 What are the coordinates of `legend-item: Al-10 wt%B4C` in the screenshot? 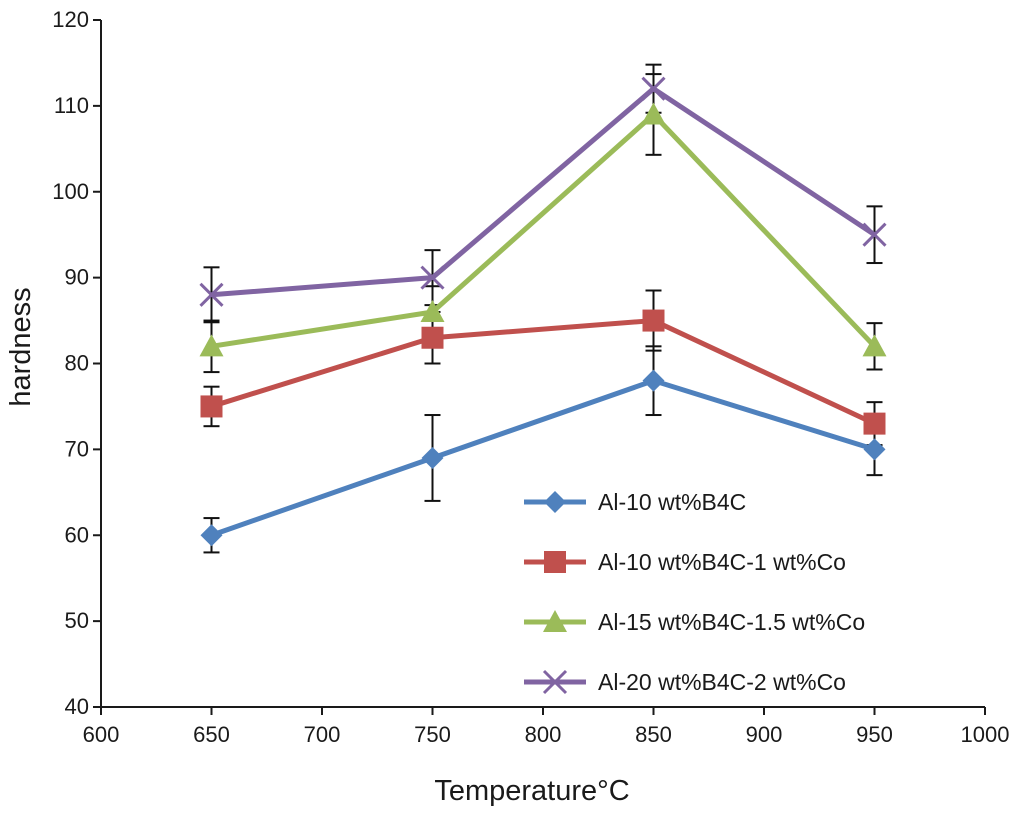 It's located at (635, 502).